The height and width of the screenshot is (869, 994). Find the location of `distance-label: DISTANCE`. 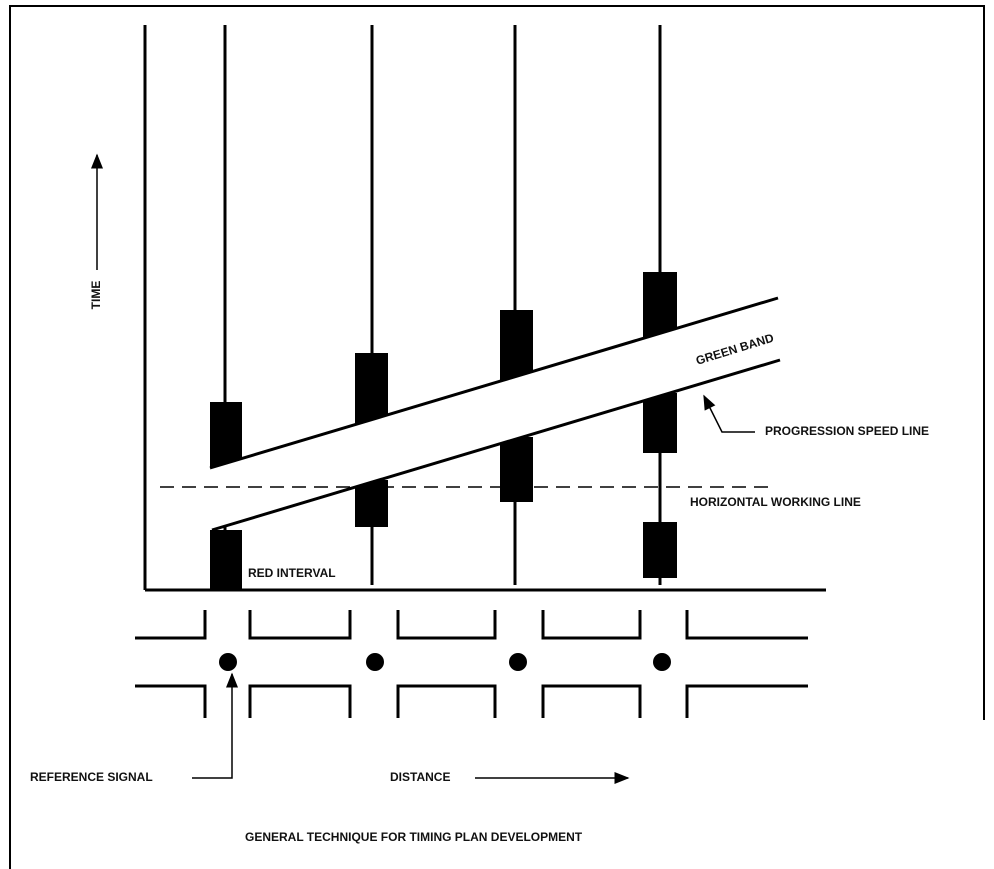

distance-label: DISTANCE is located at coordinates (420, 777).